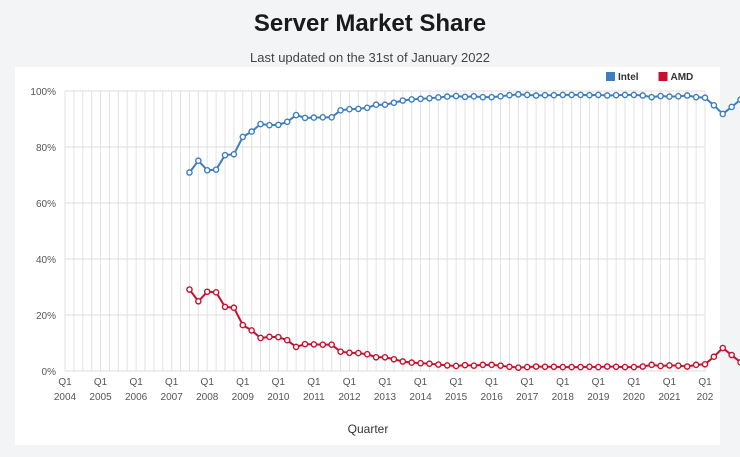  I want to click on x-tick-year: 2016, so click(492, 397).